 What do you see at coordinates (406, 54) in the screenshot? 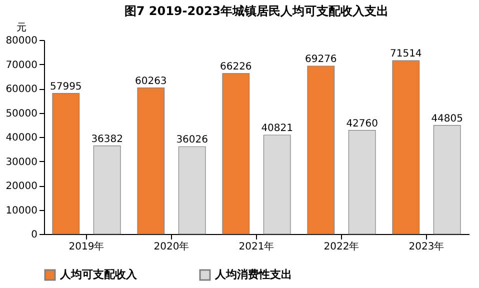
I see `data-label: 71514` at bounding box center [406, 54].